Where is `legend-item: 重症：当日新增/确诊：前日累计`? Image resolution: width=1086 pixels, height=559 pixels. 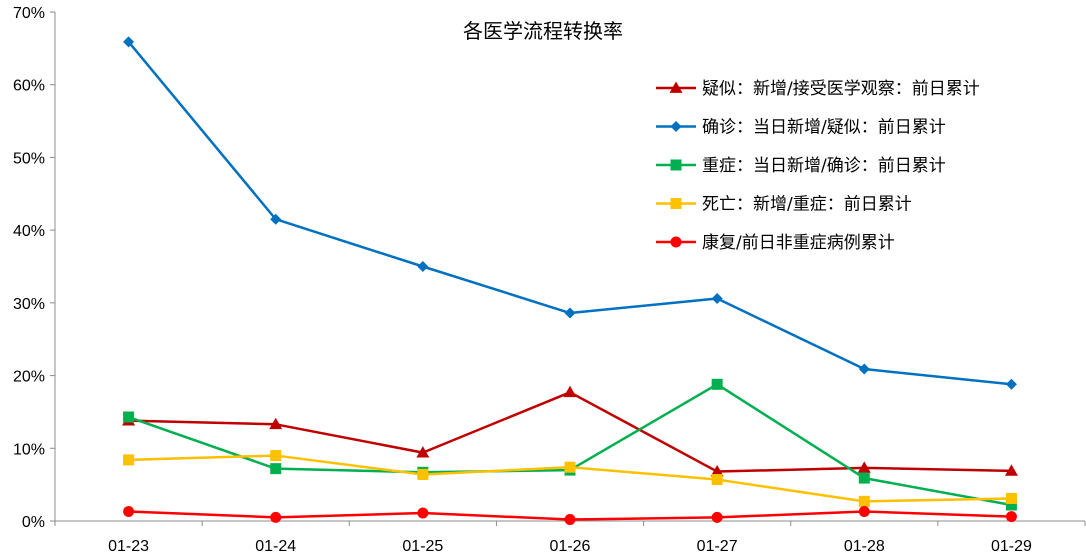 legend-item: 重症：当日新增/确诊：前日累计 is located at coordinates (801, 166).